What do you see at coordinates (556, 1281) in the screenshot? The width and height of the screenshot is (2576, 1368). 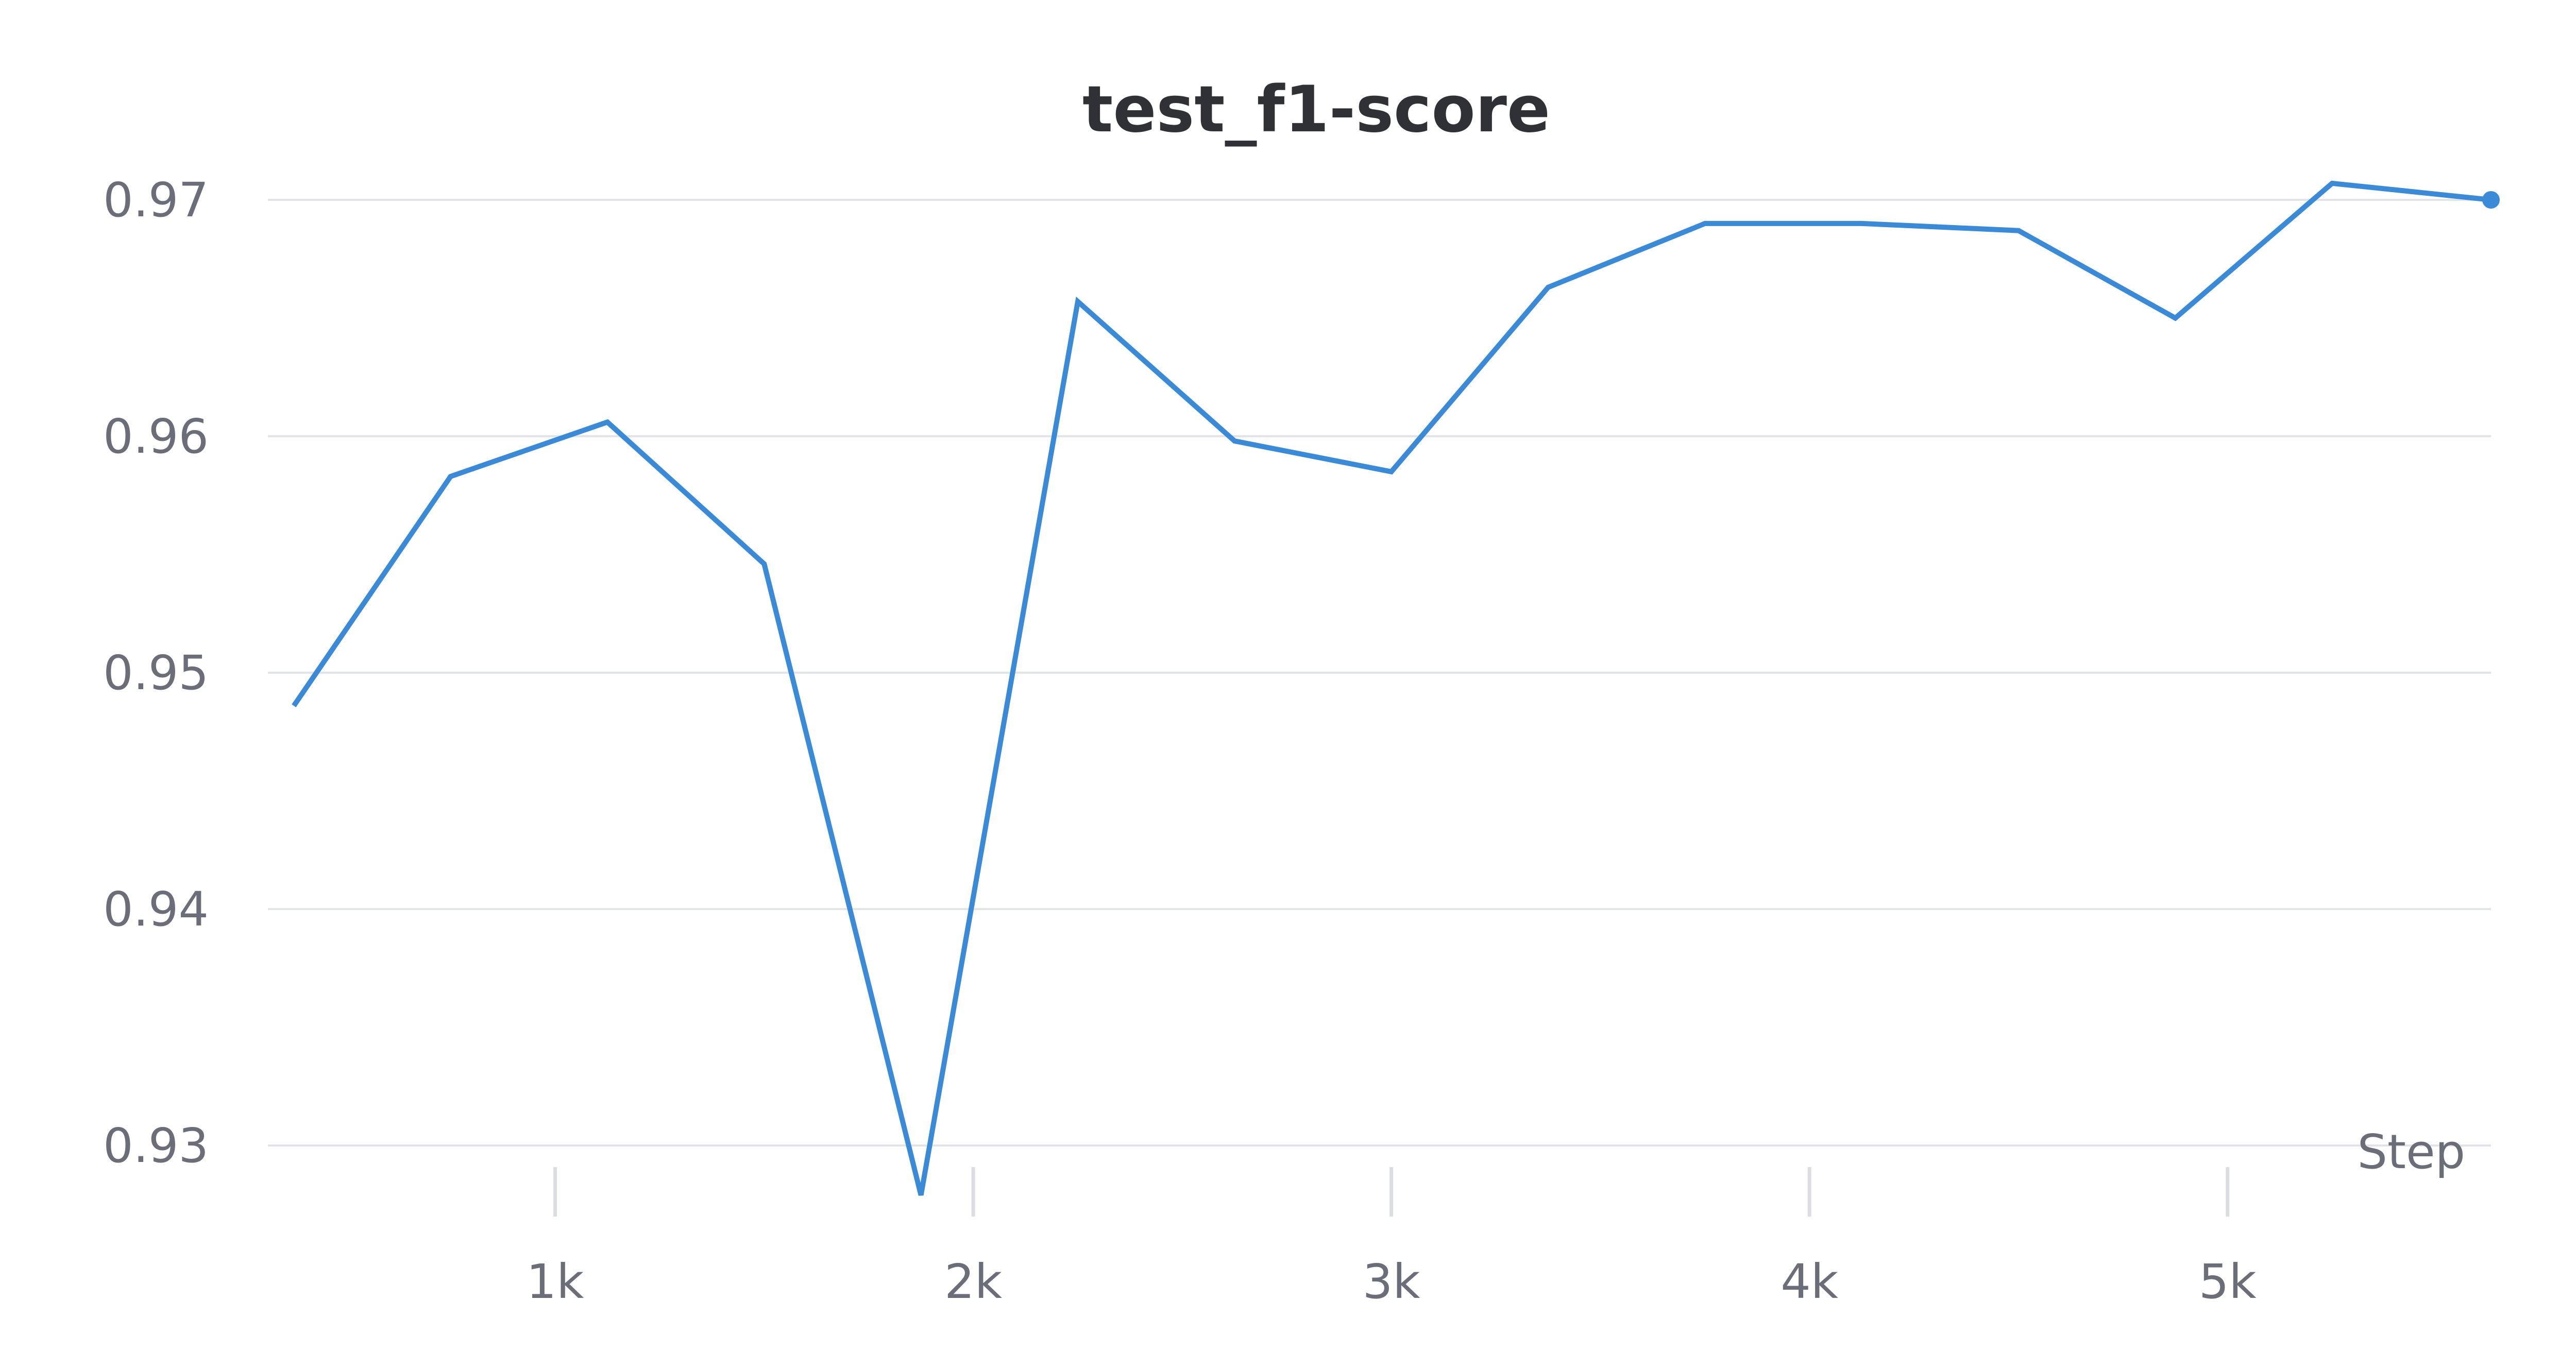 I see `x-tick-label: 1k` at bounding box center [556, 1281].